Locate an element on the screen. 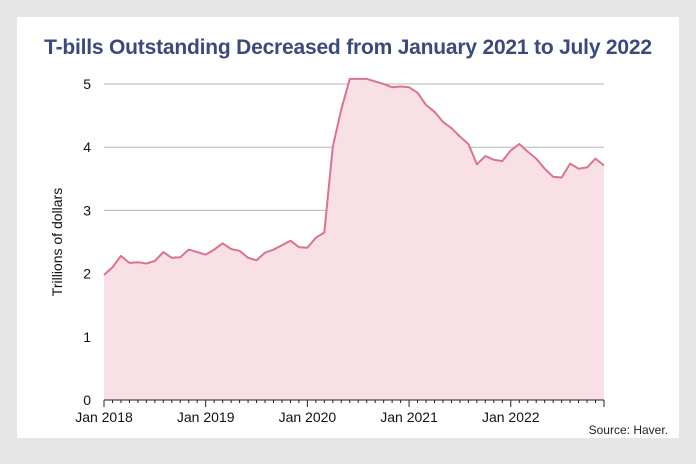 This screenshot has width=696, height=464. y-tick-label: 5 is located at coordinates (87, 84).